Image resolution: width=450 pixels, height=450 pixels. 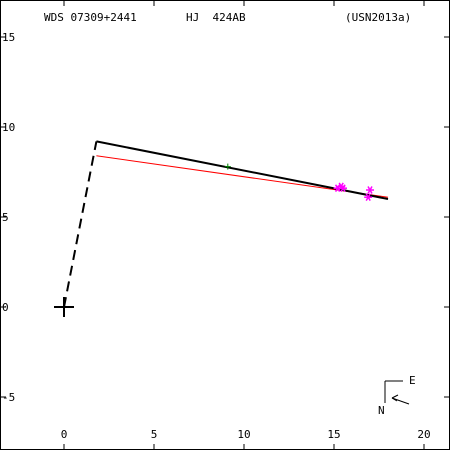 I want to click on projection-dashed-line, so click(x=80, y=224).